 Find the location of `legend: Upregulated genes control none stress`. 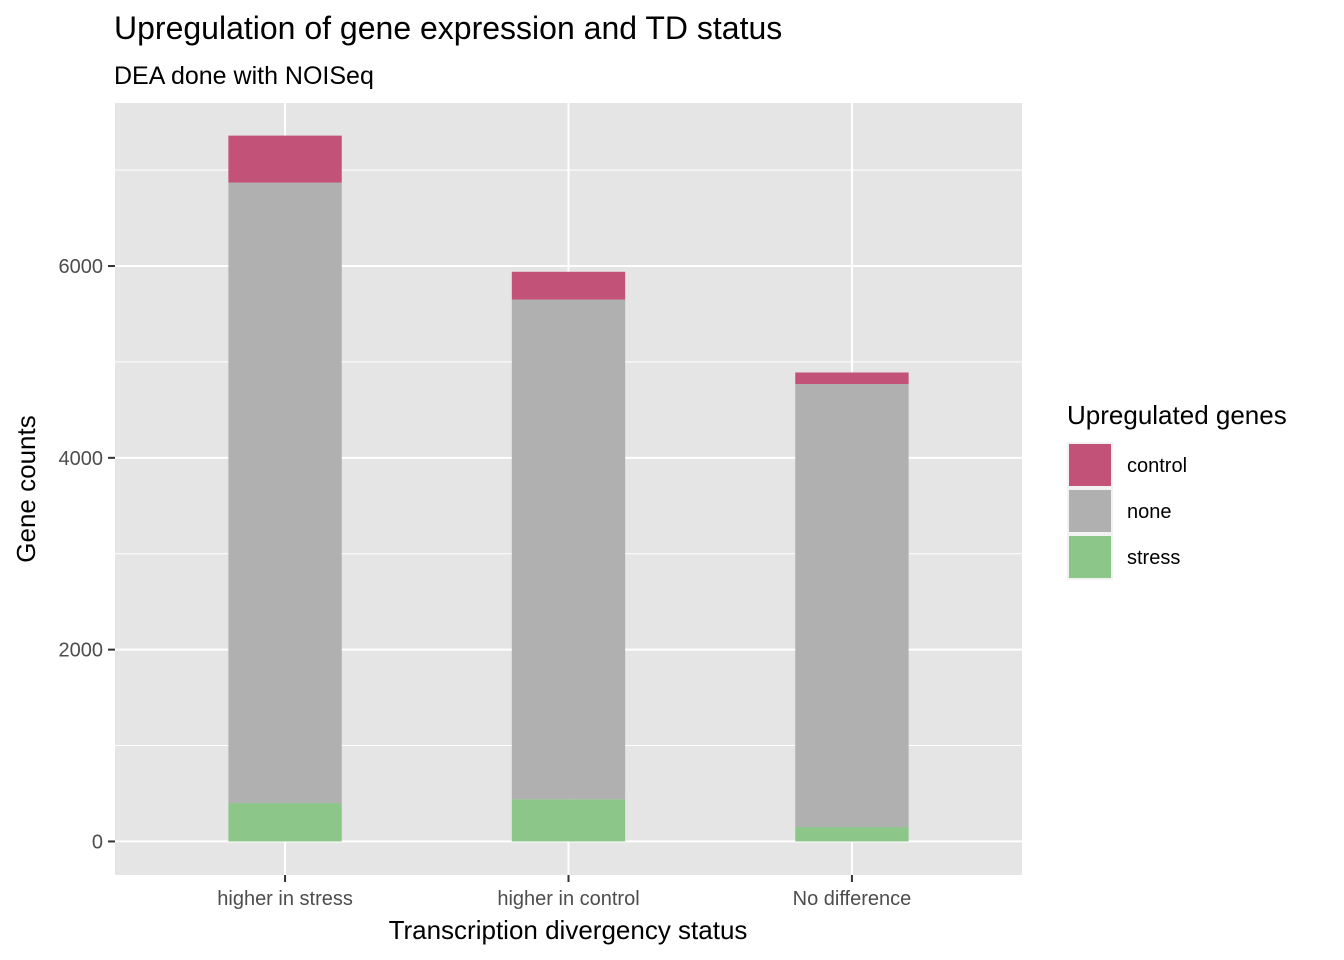

legend: Upregulated genes control none stress is located at coordinates (1177, 490).